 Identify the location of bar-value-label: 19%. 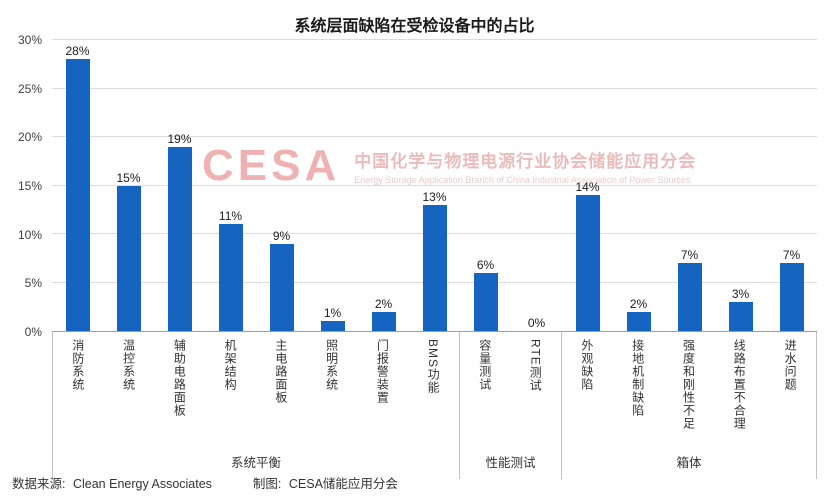
(179, 138).